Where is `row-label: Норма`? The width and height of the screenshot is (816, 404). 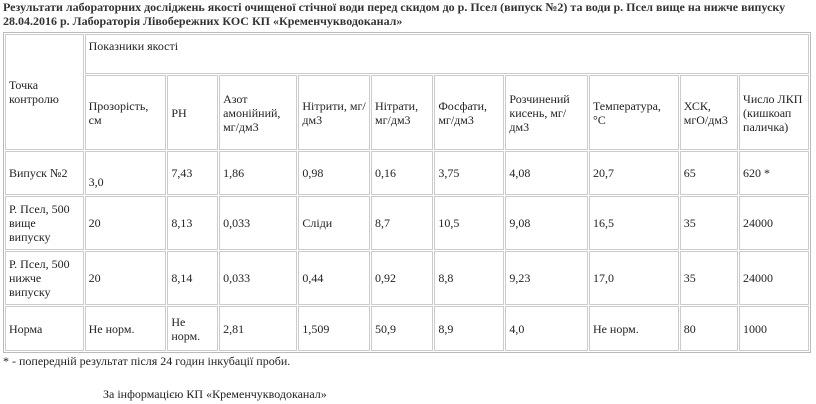
row-label: Норма is located at coordinates (44, 328).